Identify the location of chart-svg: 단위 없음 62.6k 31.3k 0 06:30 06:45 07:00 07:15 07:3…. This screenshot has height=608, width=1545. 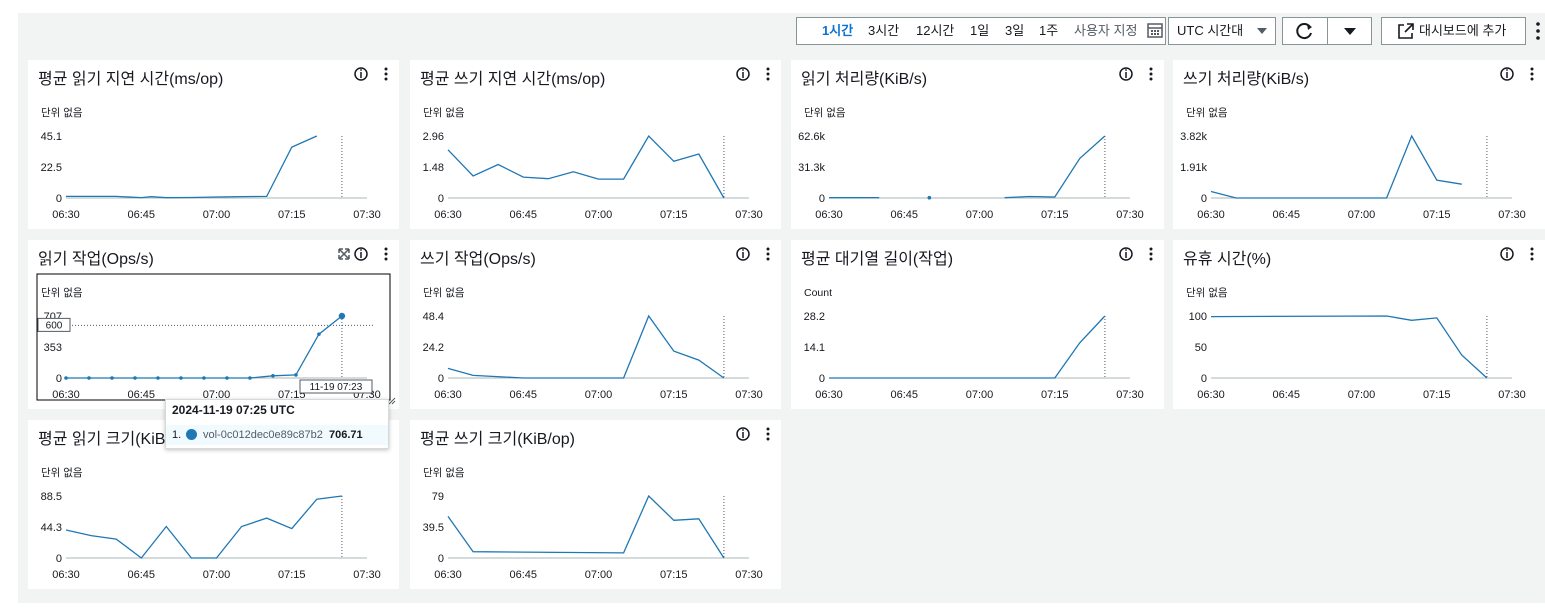
(977, 144).